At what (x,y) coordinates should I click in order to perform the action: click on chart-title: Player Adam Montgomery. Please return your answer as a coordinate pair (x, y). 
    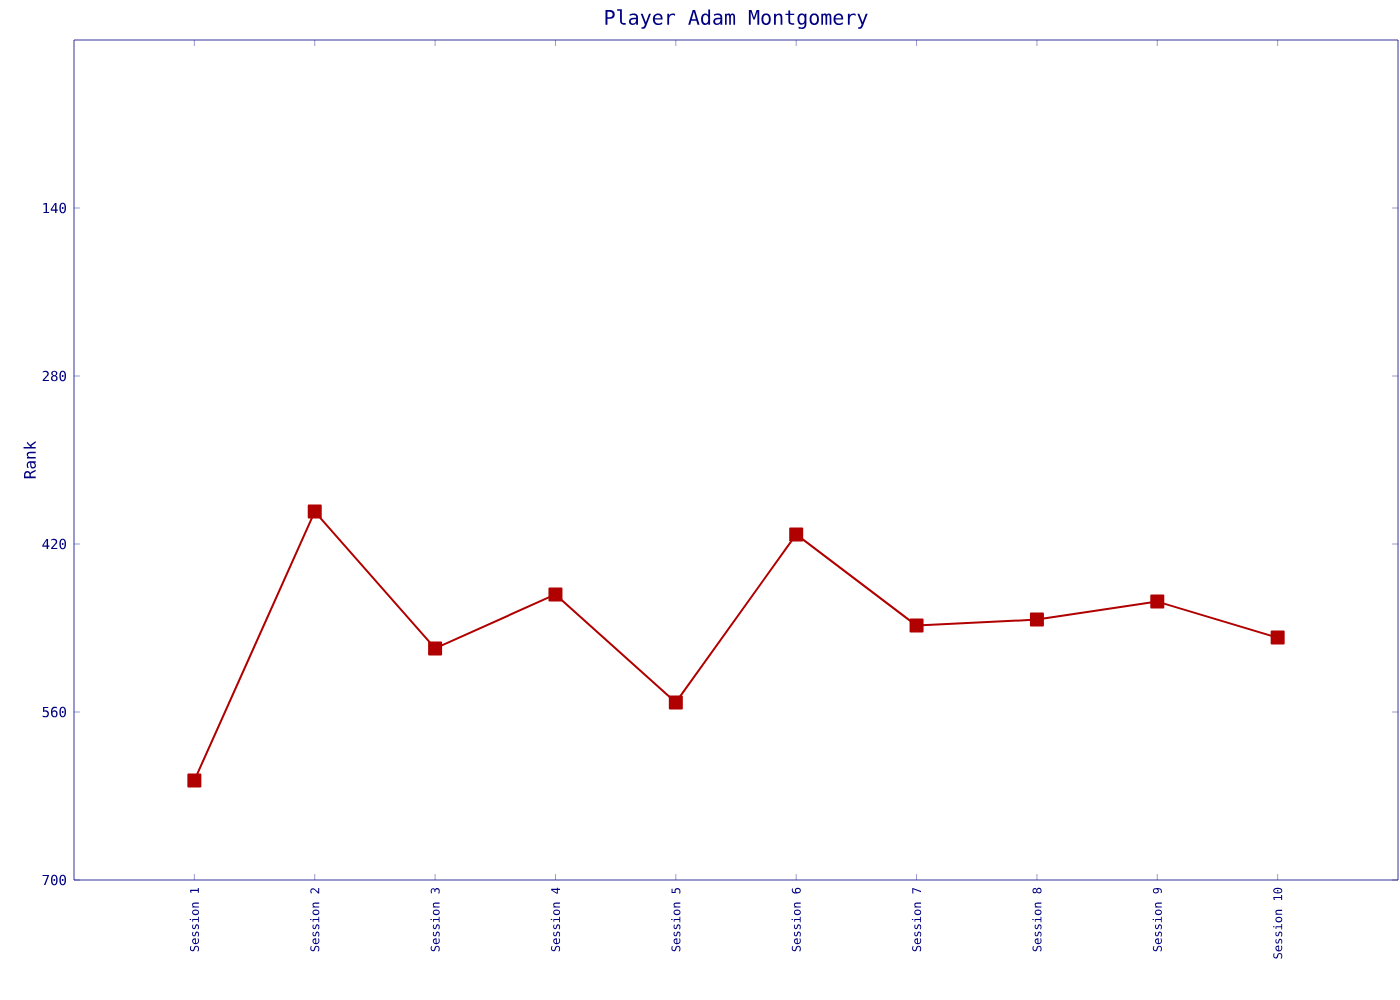
    Looking at the image, I should click on (736, 19).